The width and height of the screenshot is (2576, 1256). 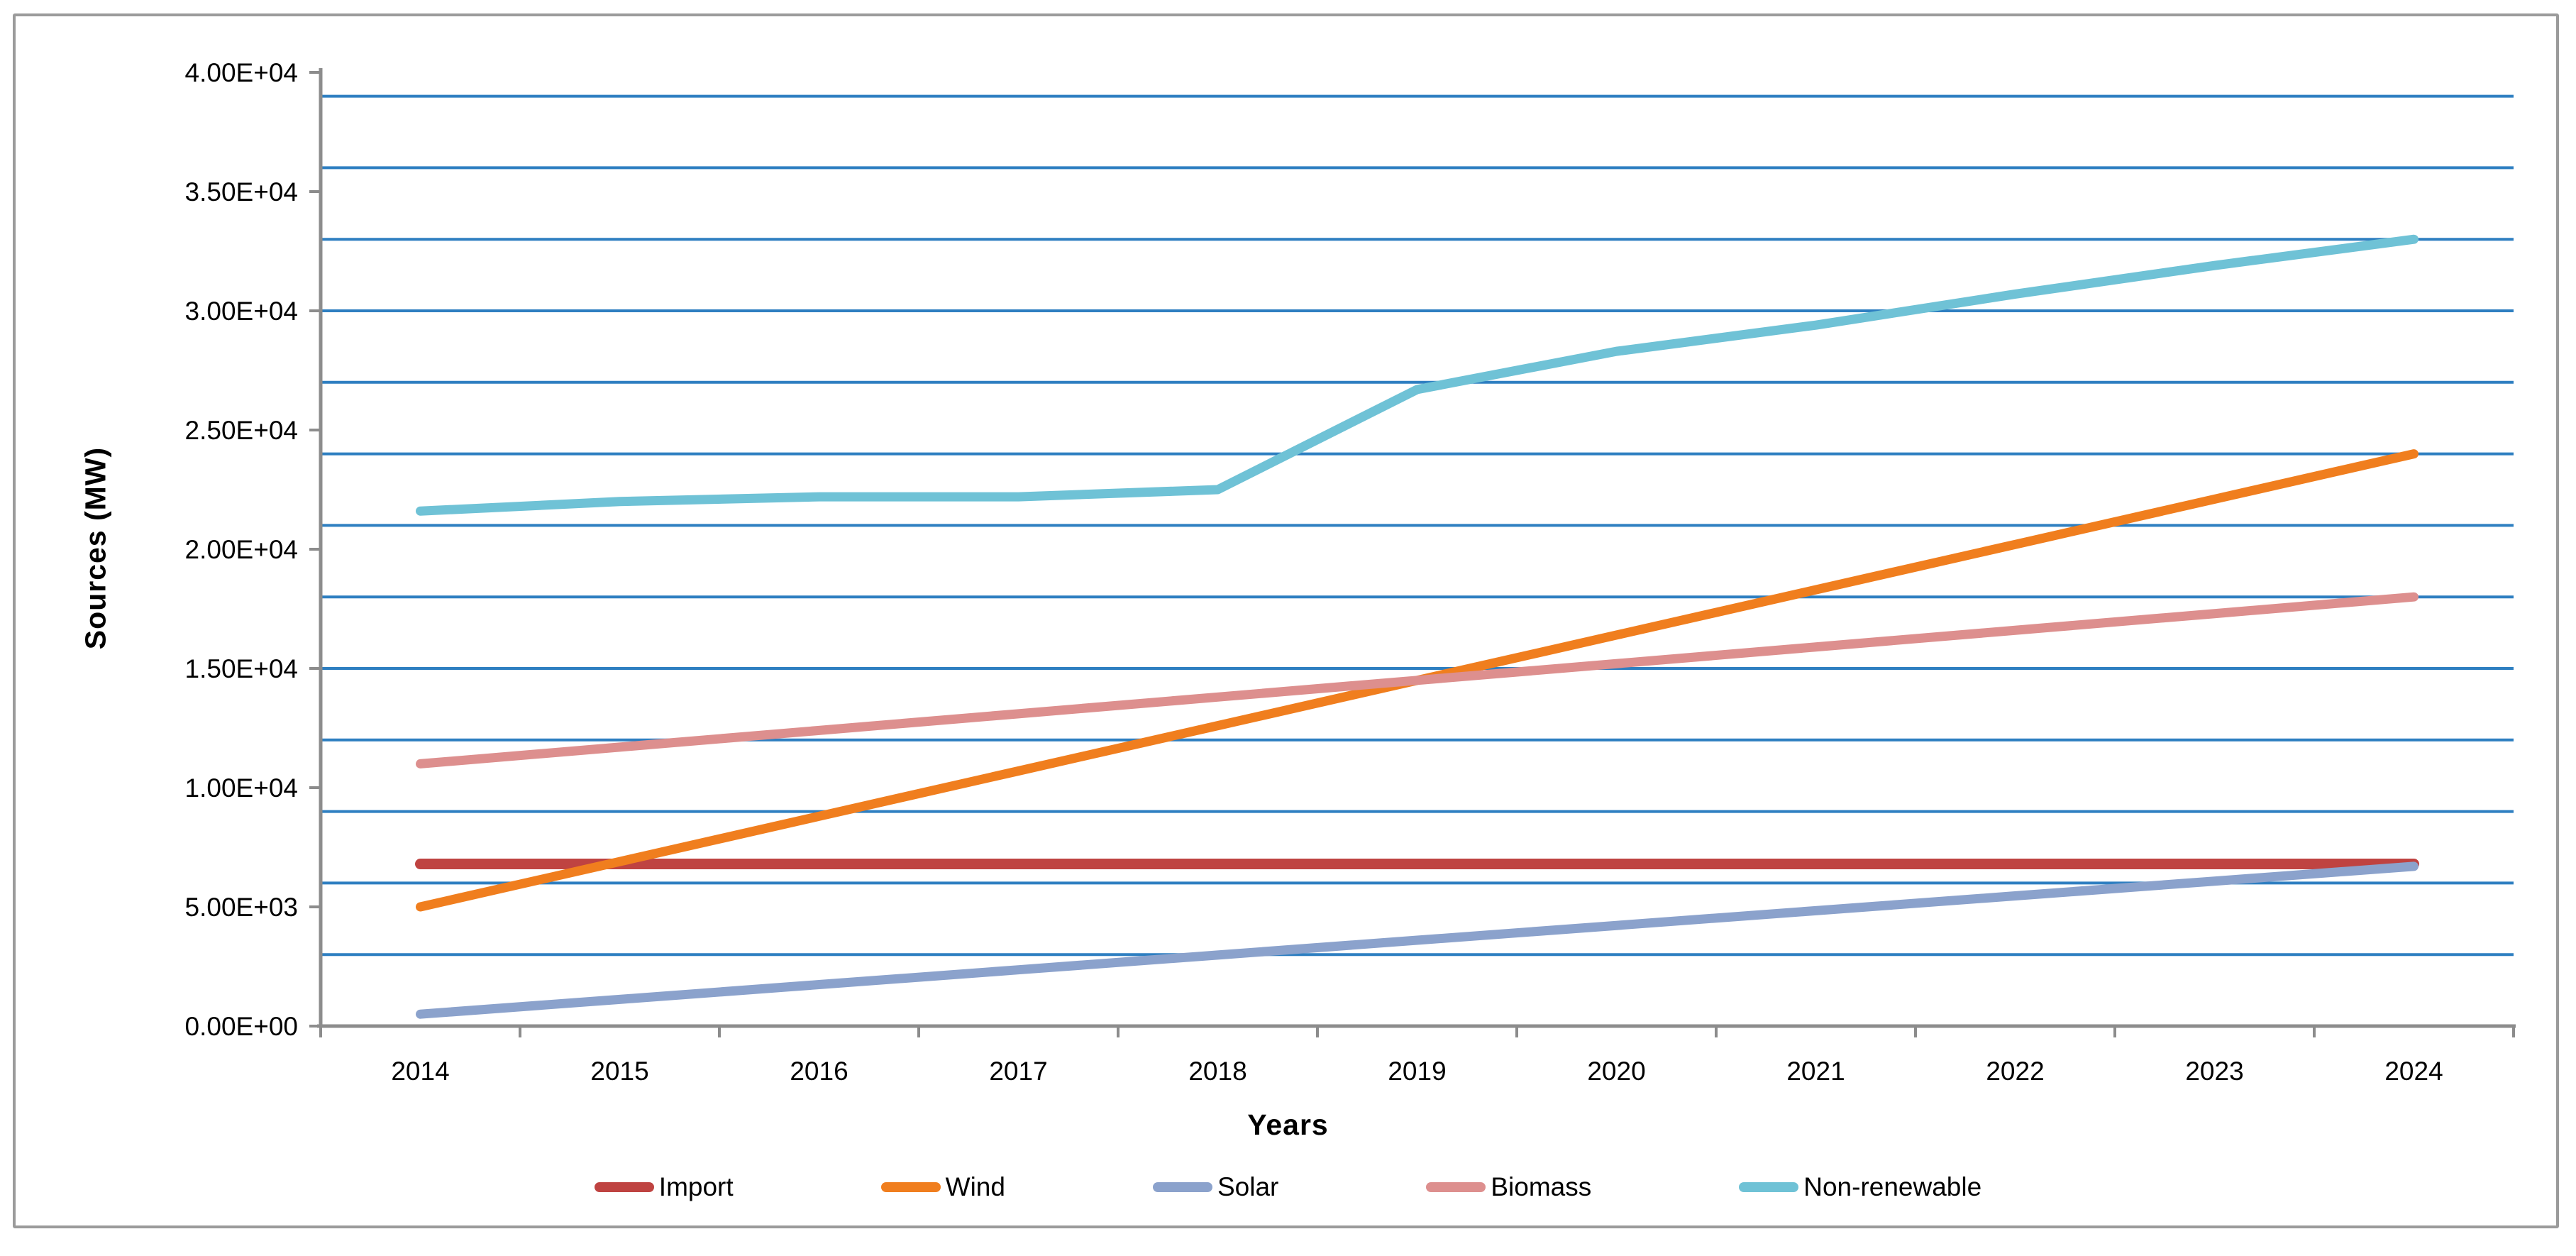 What do you see at coordinates (1248, 1186) in the screenshot?
I see `legend-label-solar: Solar` at bounding box center [1248, 1186].